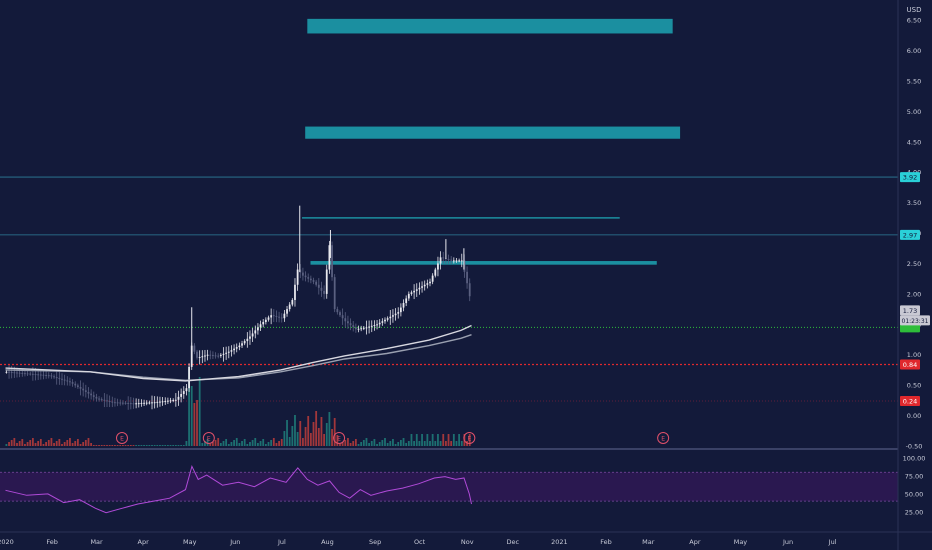  I want to click on rsi-pane, so click(449, 489).